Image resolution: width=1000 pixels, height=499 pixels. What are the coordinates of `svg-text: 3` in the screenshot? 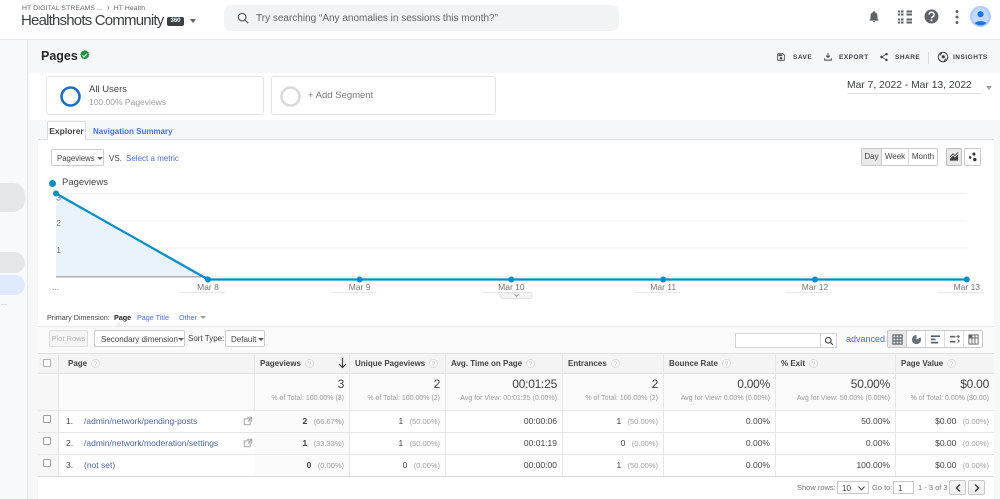 It's located at (58, 198).